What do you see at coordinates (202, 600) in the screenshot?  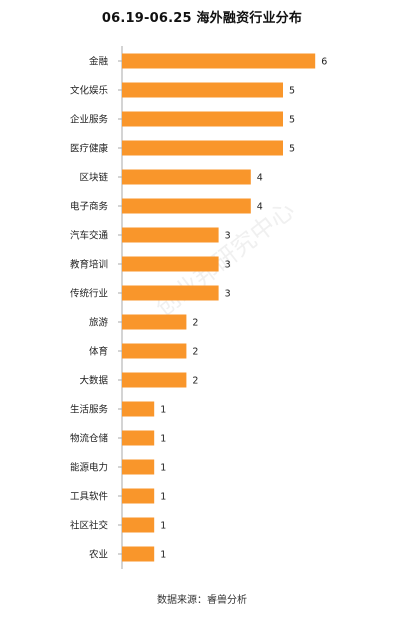 I see `data-source: 数据来源：睿兽分析` at bounding box center [202, 600].